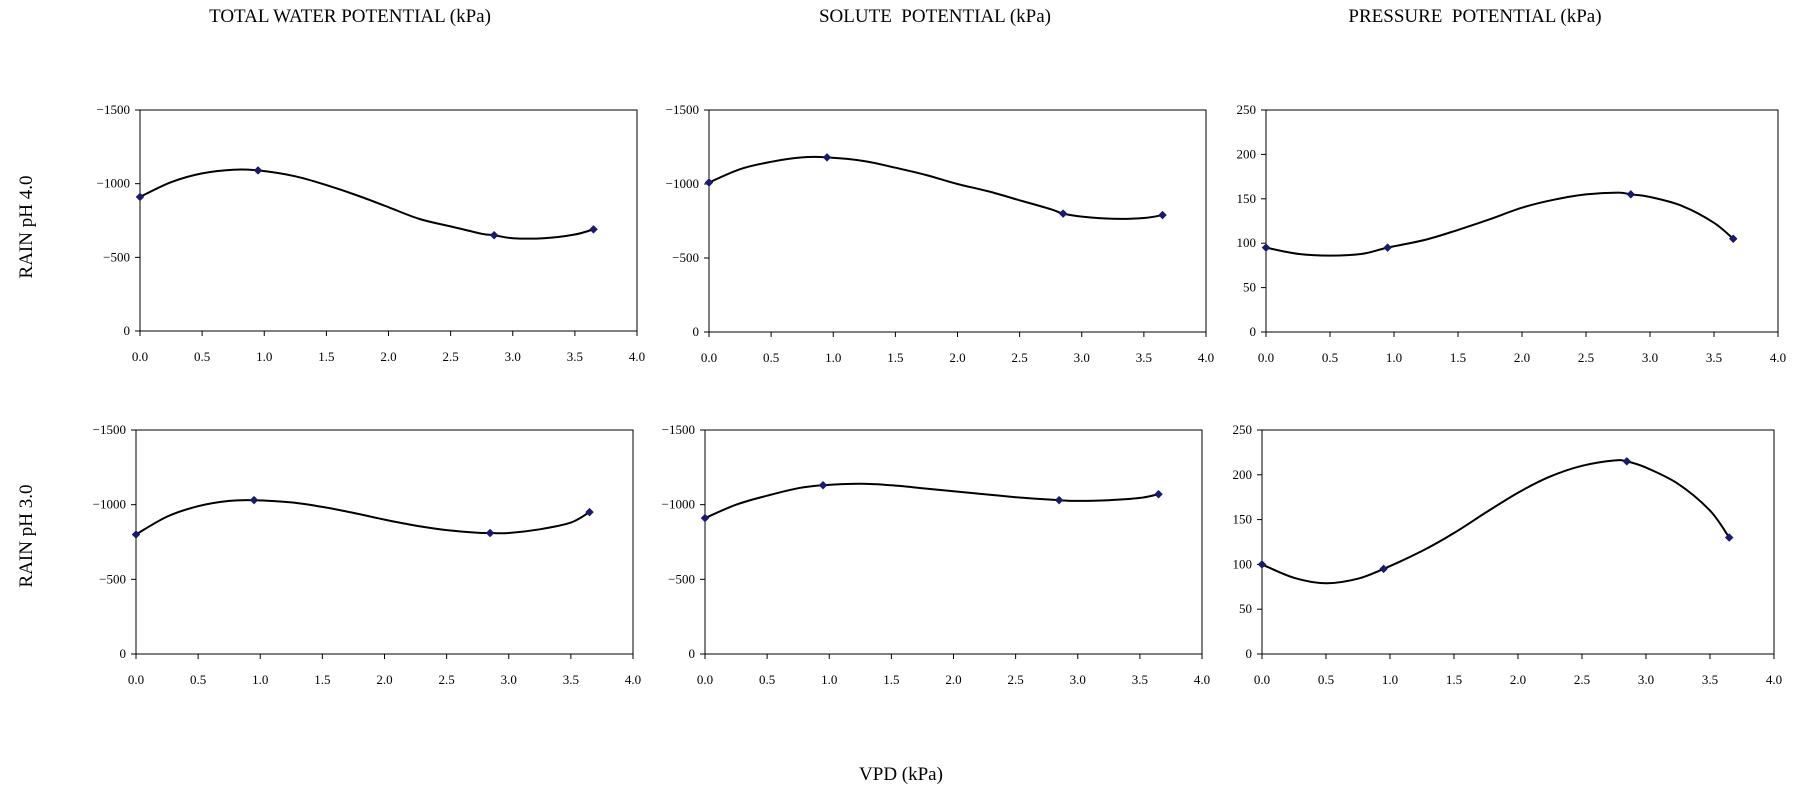 The height and width of the screenshot is (791, 1802). Describe the element at coordinates (1245, 608) in the screenshot. I see `y-tick-label: 50` at that location.